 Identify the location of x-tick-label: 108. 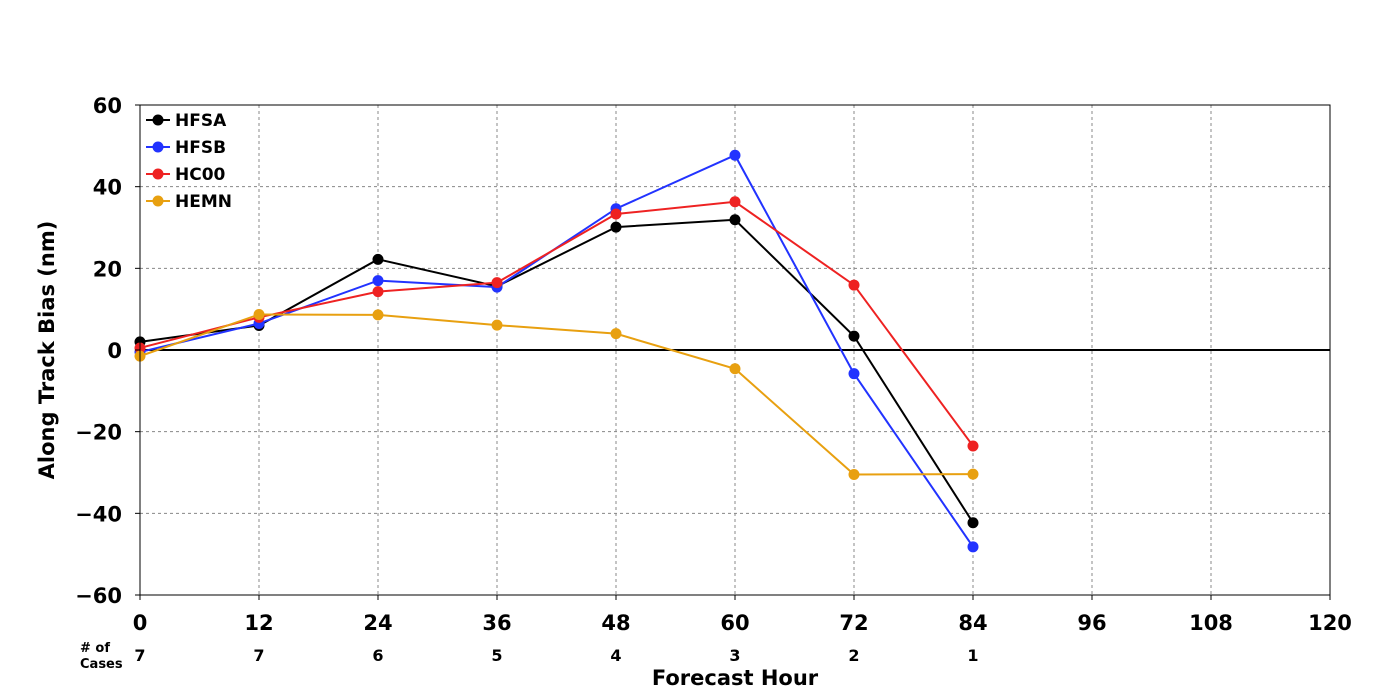
(1211, 623).